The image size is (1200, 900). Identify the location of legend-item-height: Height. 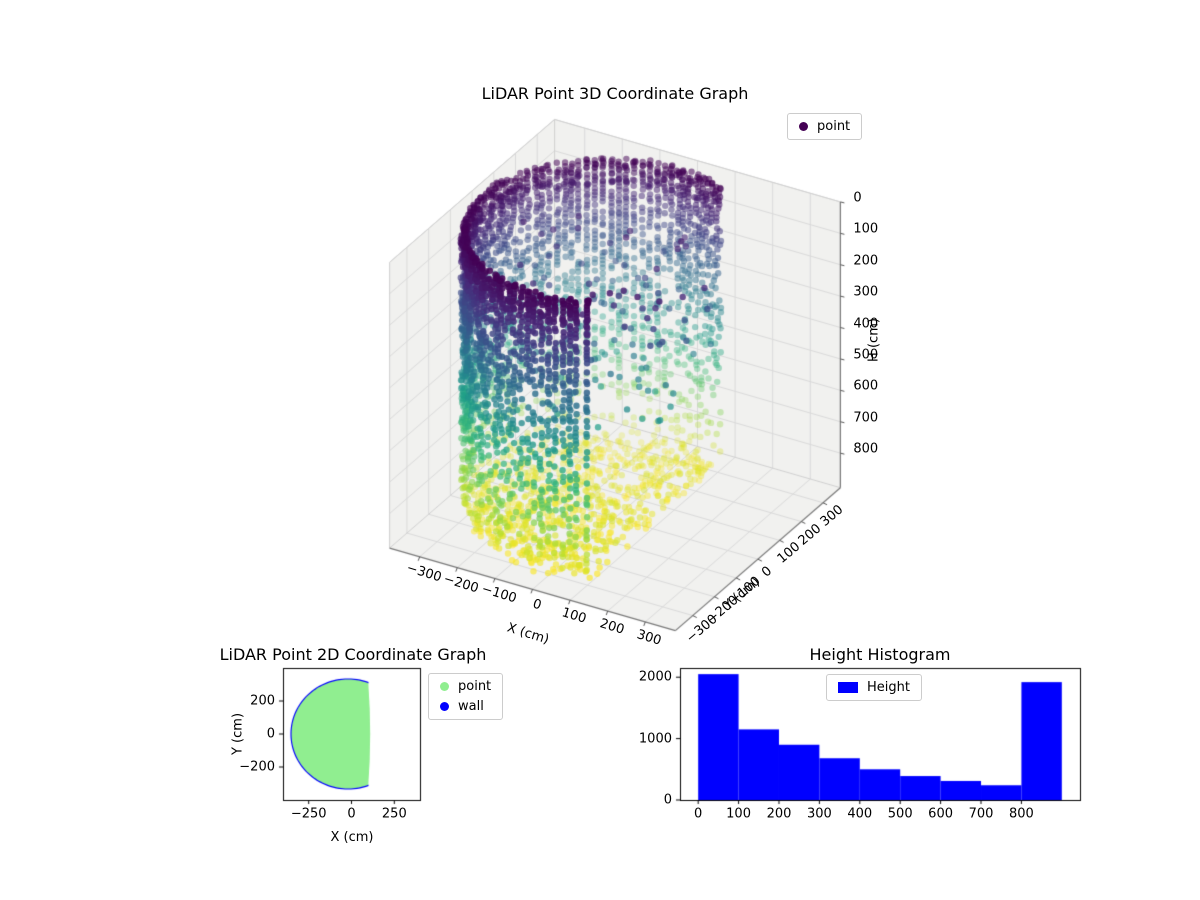
(874, 687).